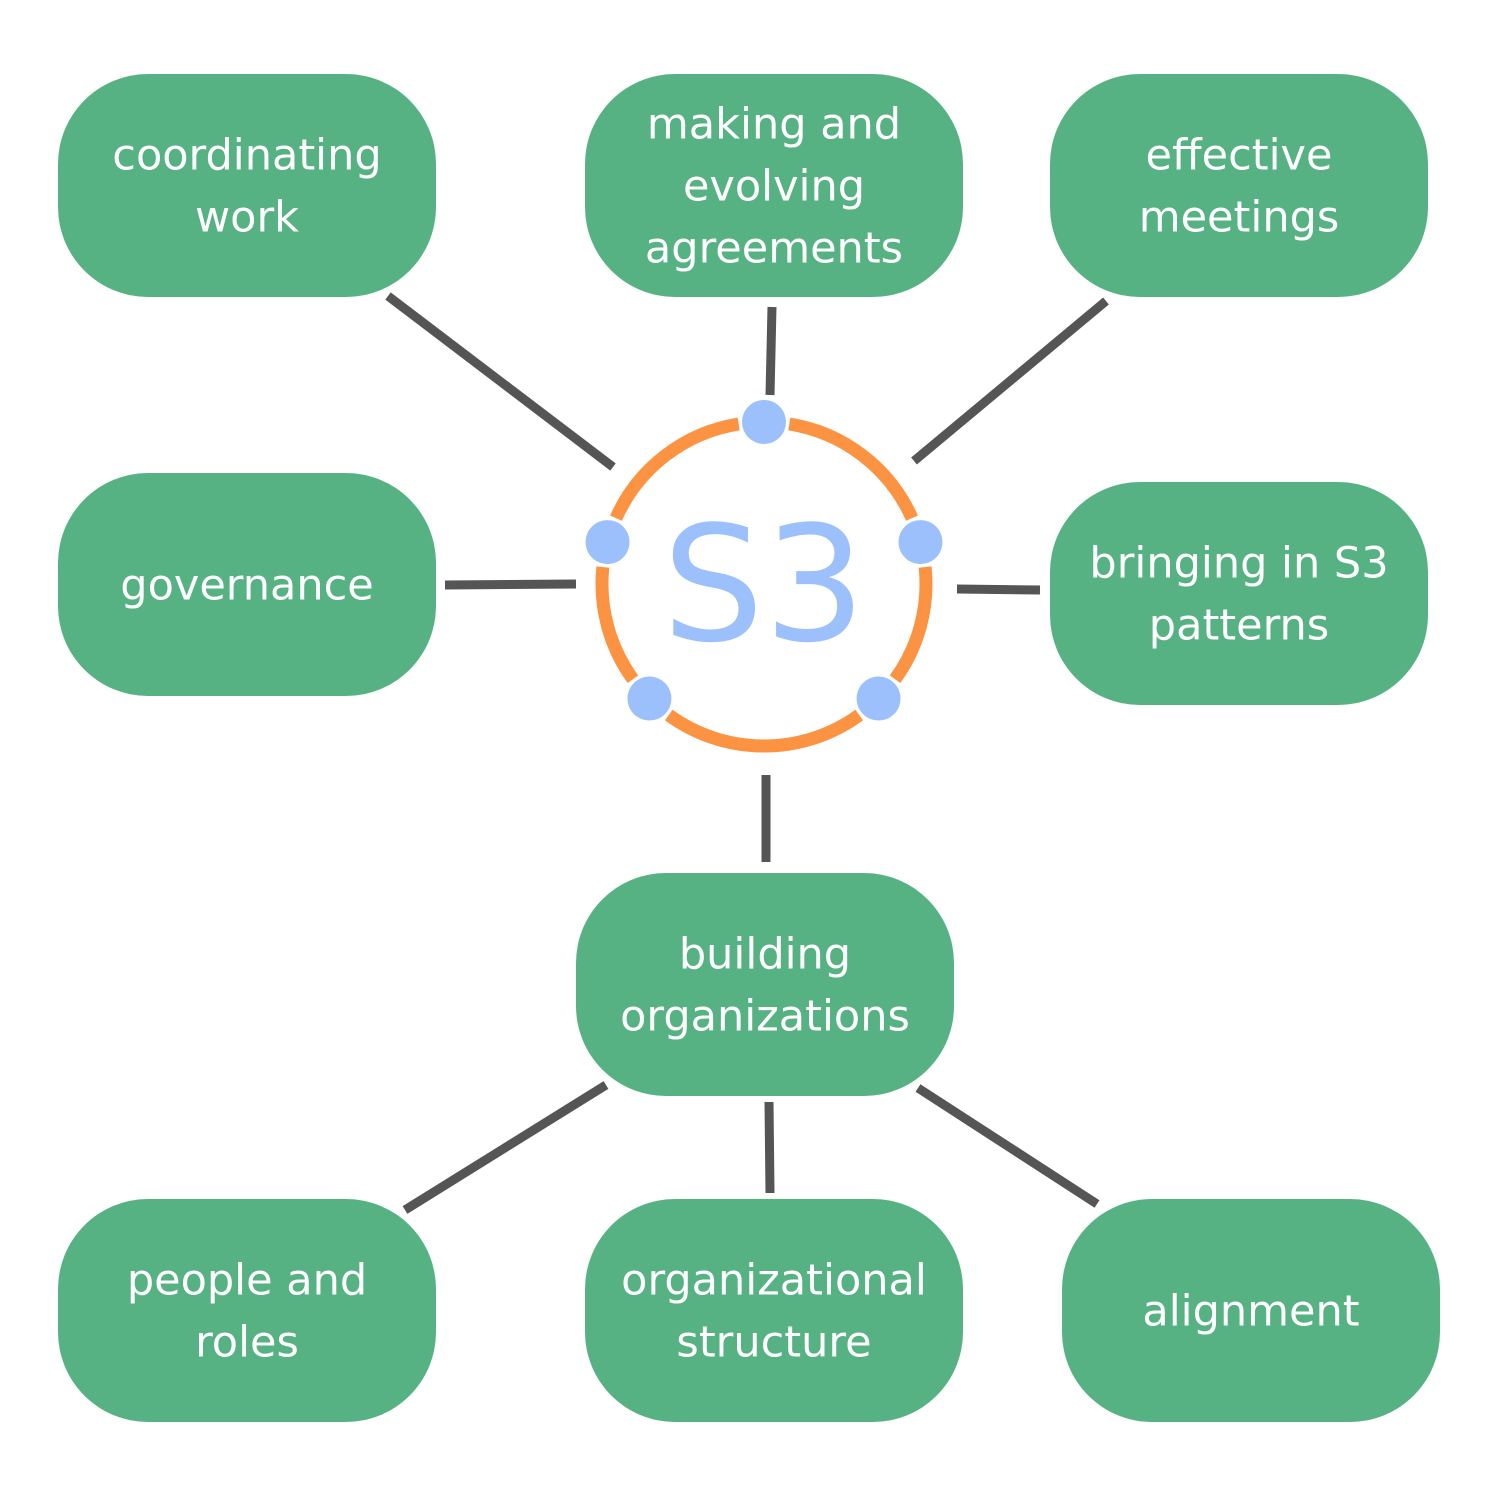 This screenshot has width=1497, height=1497. I want to click on node-label-line: effective, so click(1239, 156).